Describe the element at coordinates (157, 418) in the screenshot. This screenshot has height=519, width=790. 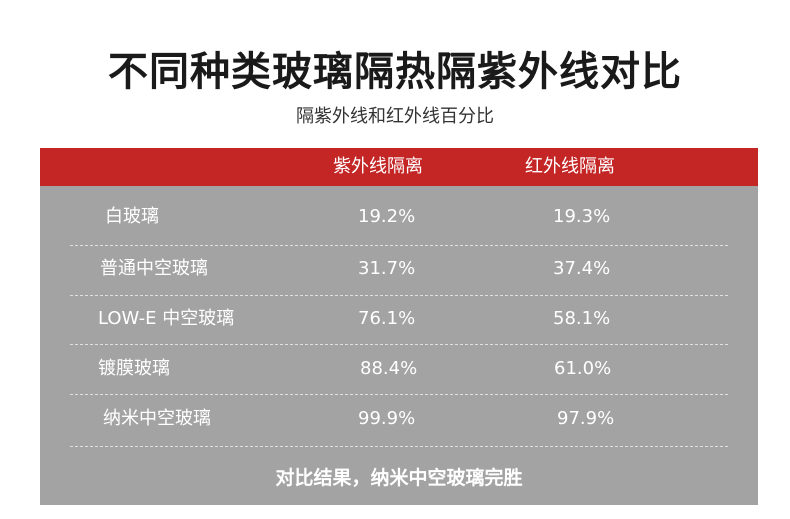
I see `glass-type-cell: 纳米中空玻璃` at that location.